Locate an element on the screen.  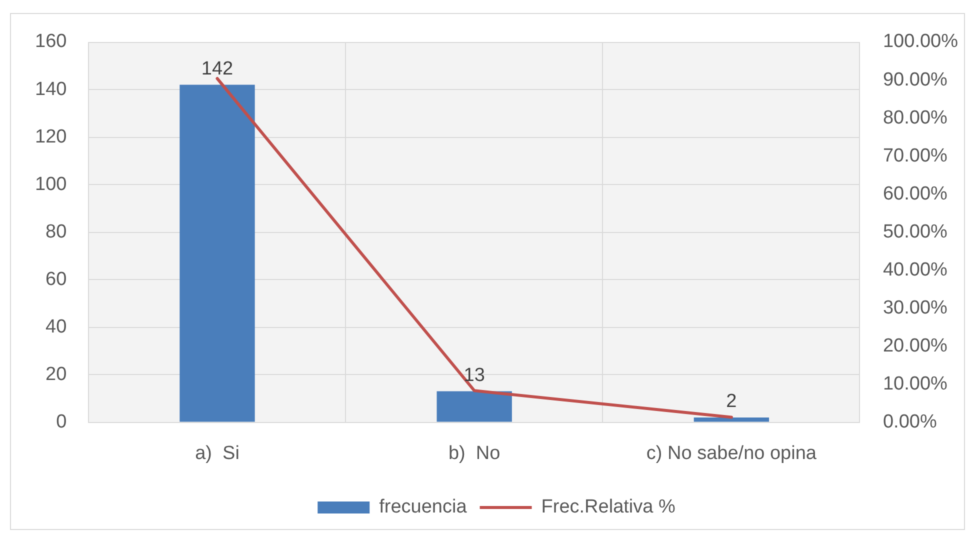
data-label: 142 is located at coordinates (217, 69).